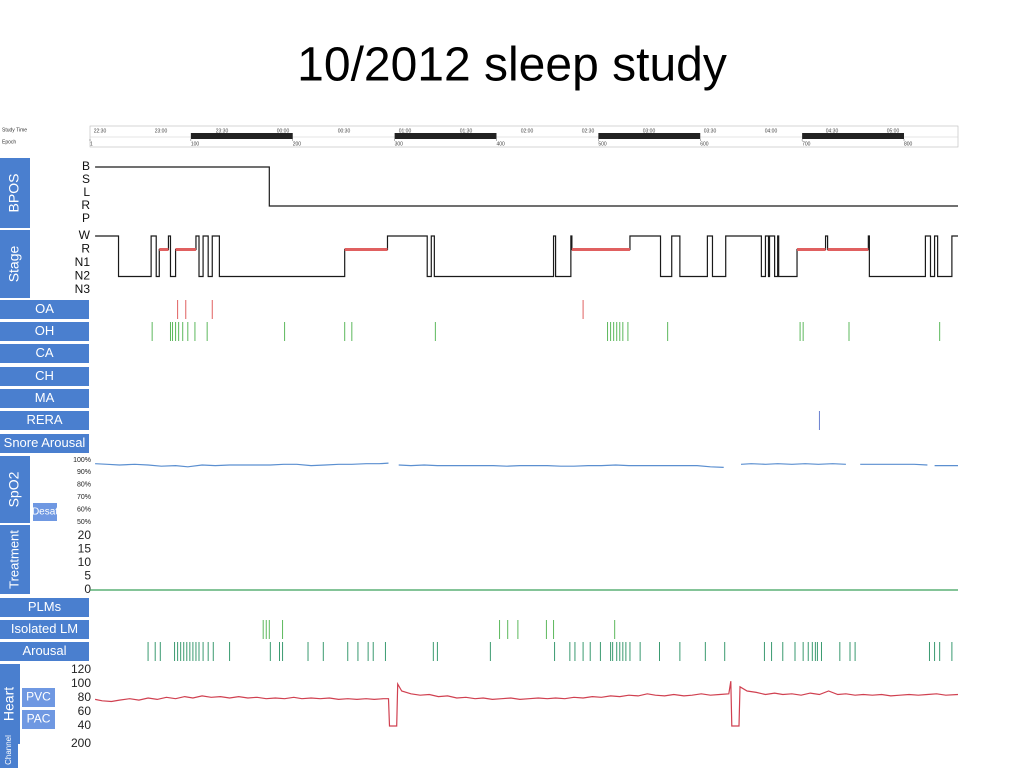 The width and height of the screenshot is (1024, 768). Describe the element at coordinates (91, 144) in the screenshot. I see `epoch-tick-label: 1` at that location.